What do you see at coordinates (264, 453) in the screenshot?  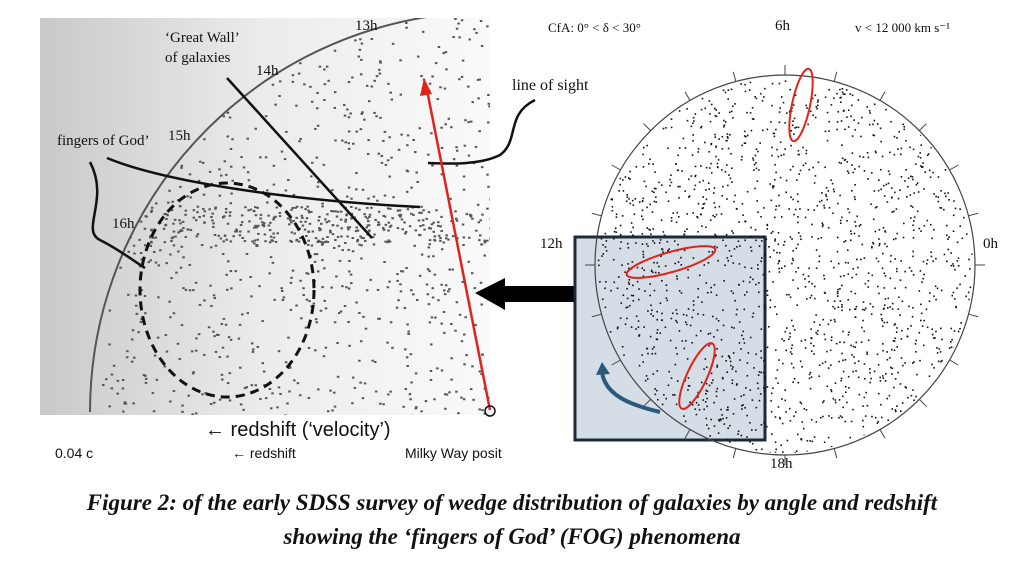 I see `axis-label-mid: ← redshift` at bounding box center [264, 453].